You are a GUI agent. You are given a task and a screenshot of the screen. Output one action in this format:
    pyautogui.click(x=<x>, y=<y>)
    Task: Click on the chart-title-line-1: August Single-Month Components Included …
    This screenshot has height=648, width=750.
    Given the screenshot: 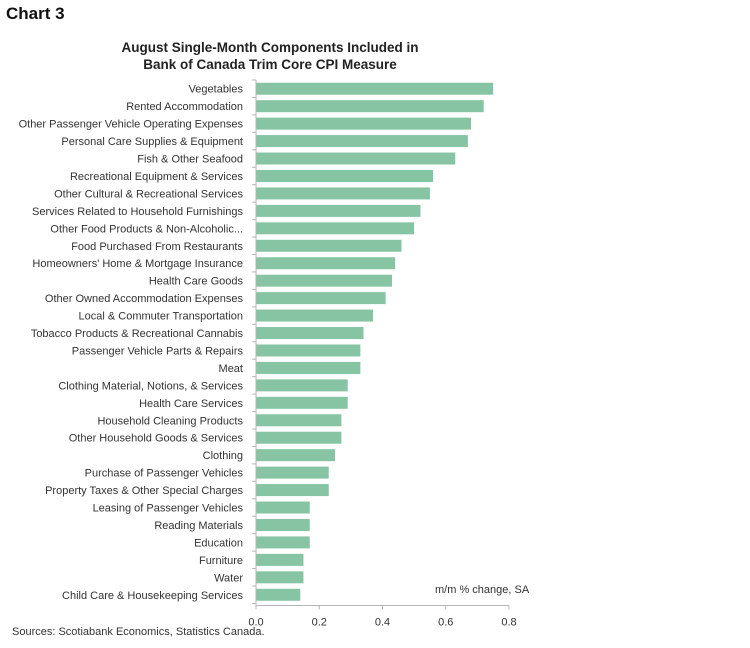 What is the action you would take?
    pyautogui.click(x=270, y=47)
    